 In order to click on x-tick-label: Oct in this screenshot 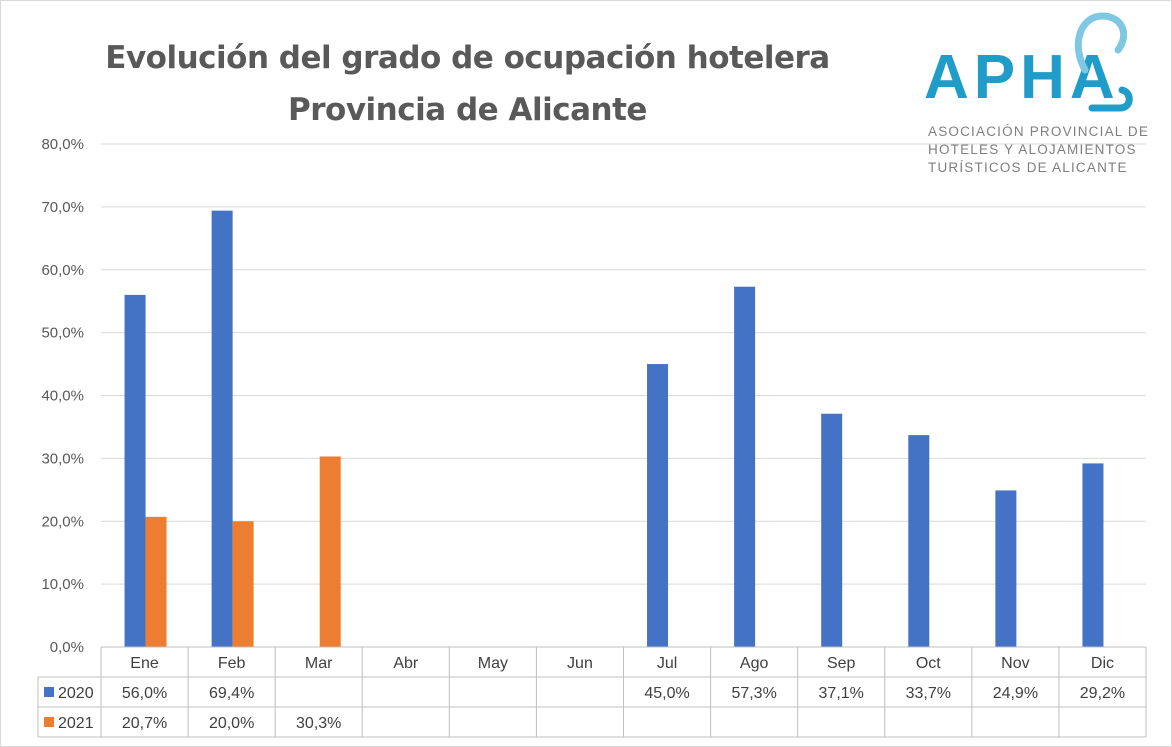, I will do `click(928, 663)`.